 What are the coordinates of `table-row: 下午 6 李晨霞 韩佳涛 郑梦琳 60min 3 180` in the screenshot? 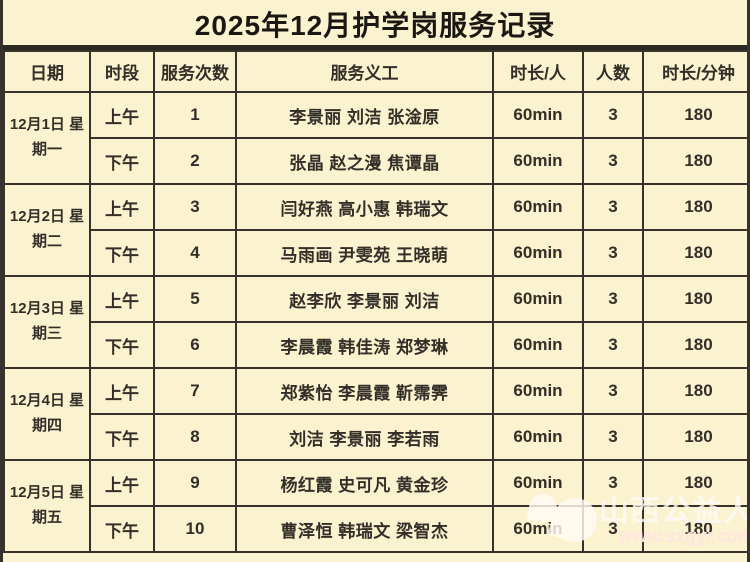 It's located at (375, 345).